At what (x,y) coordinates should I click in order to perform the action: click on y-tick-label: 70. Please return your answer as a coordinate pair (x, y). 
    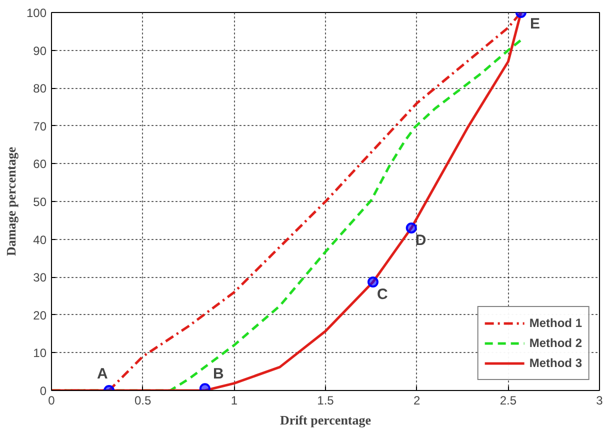
    Looking at the image, I should click on (40, 126).